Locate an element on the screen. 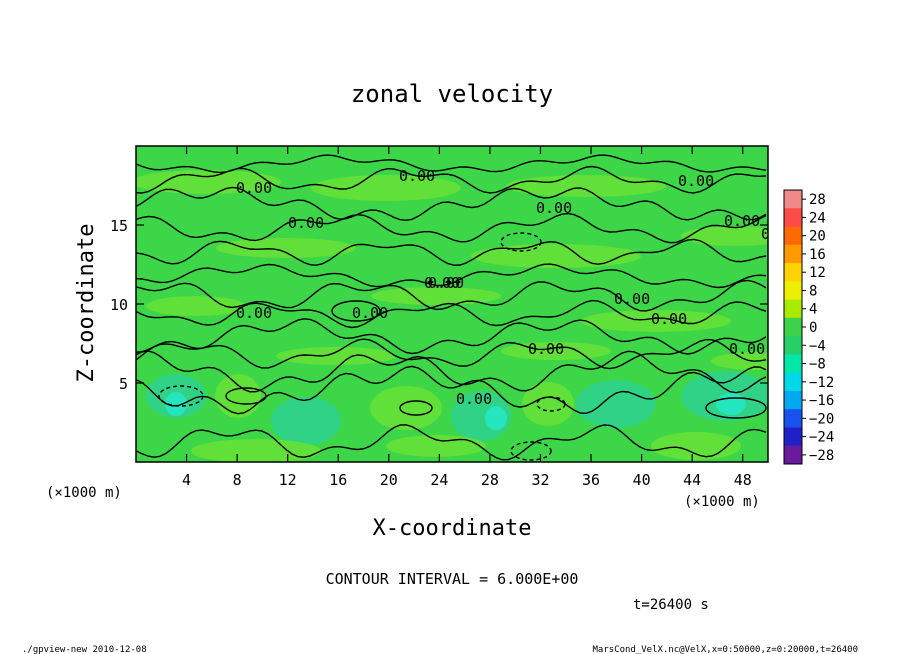 The width and height of the screenshot is (904, 654). footer-left: ./gpview-new 2010-12-08 is located at coordinates (84, 649).